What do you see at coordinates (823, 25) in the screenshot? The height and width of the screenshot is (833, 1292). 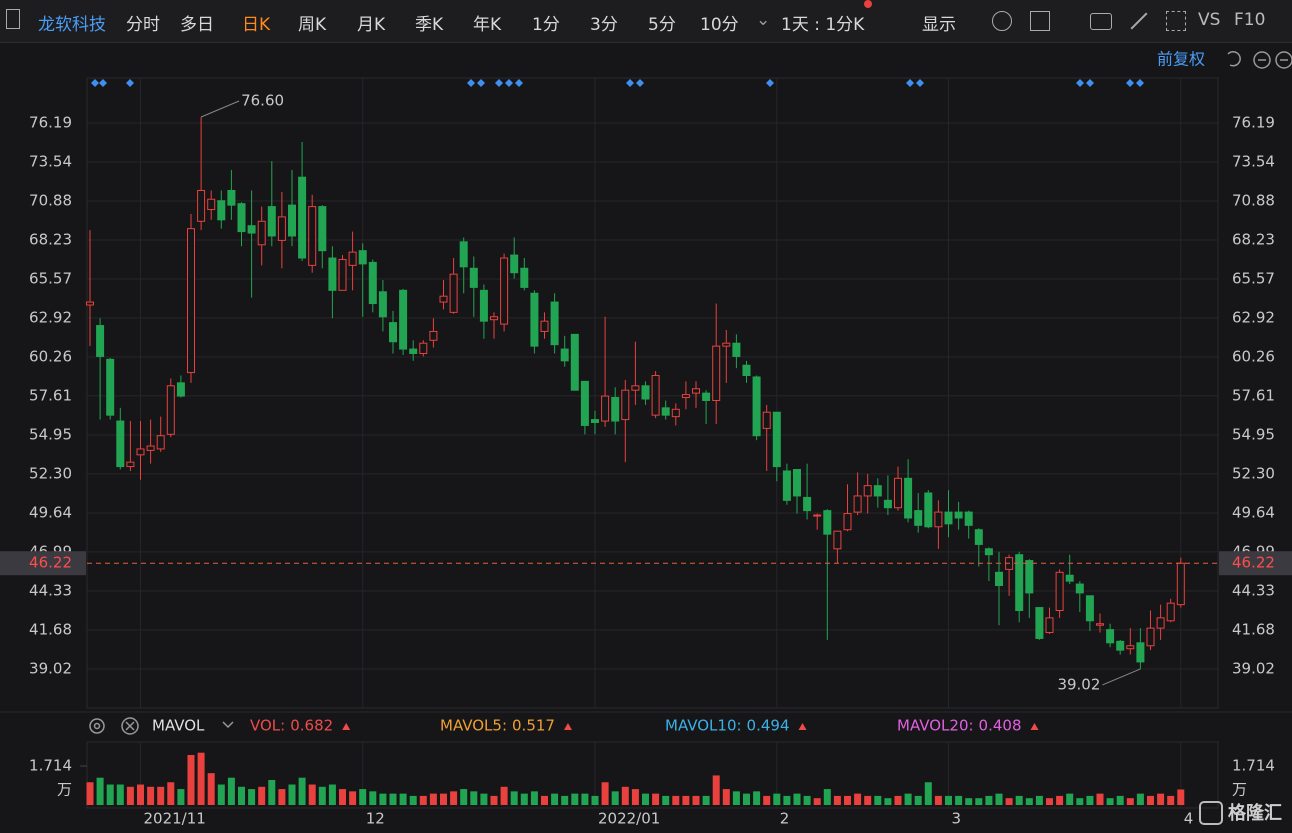 I see `multi-period: 1天 : 1分K` at bounding box center [823, 25].